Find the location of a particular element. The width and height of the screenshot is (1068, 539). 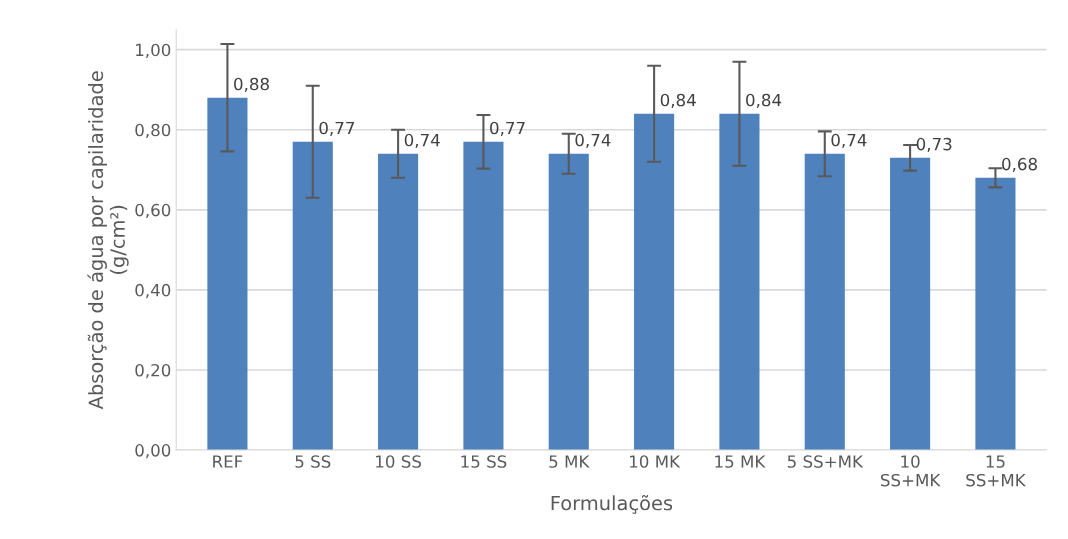

data-label: 0,88 is located at coordinates (251, 85).